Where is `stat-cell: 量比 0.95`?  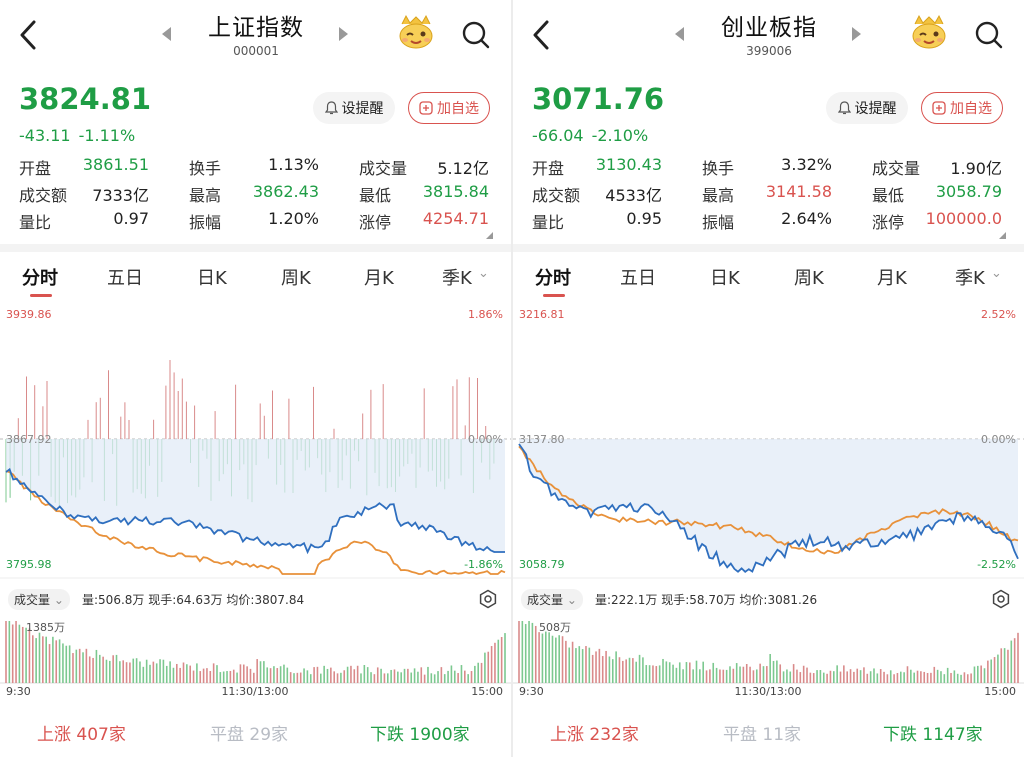
stat-cell: 量比 0.95 is located at coordinates (597, 222).